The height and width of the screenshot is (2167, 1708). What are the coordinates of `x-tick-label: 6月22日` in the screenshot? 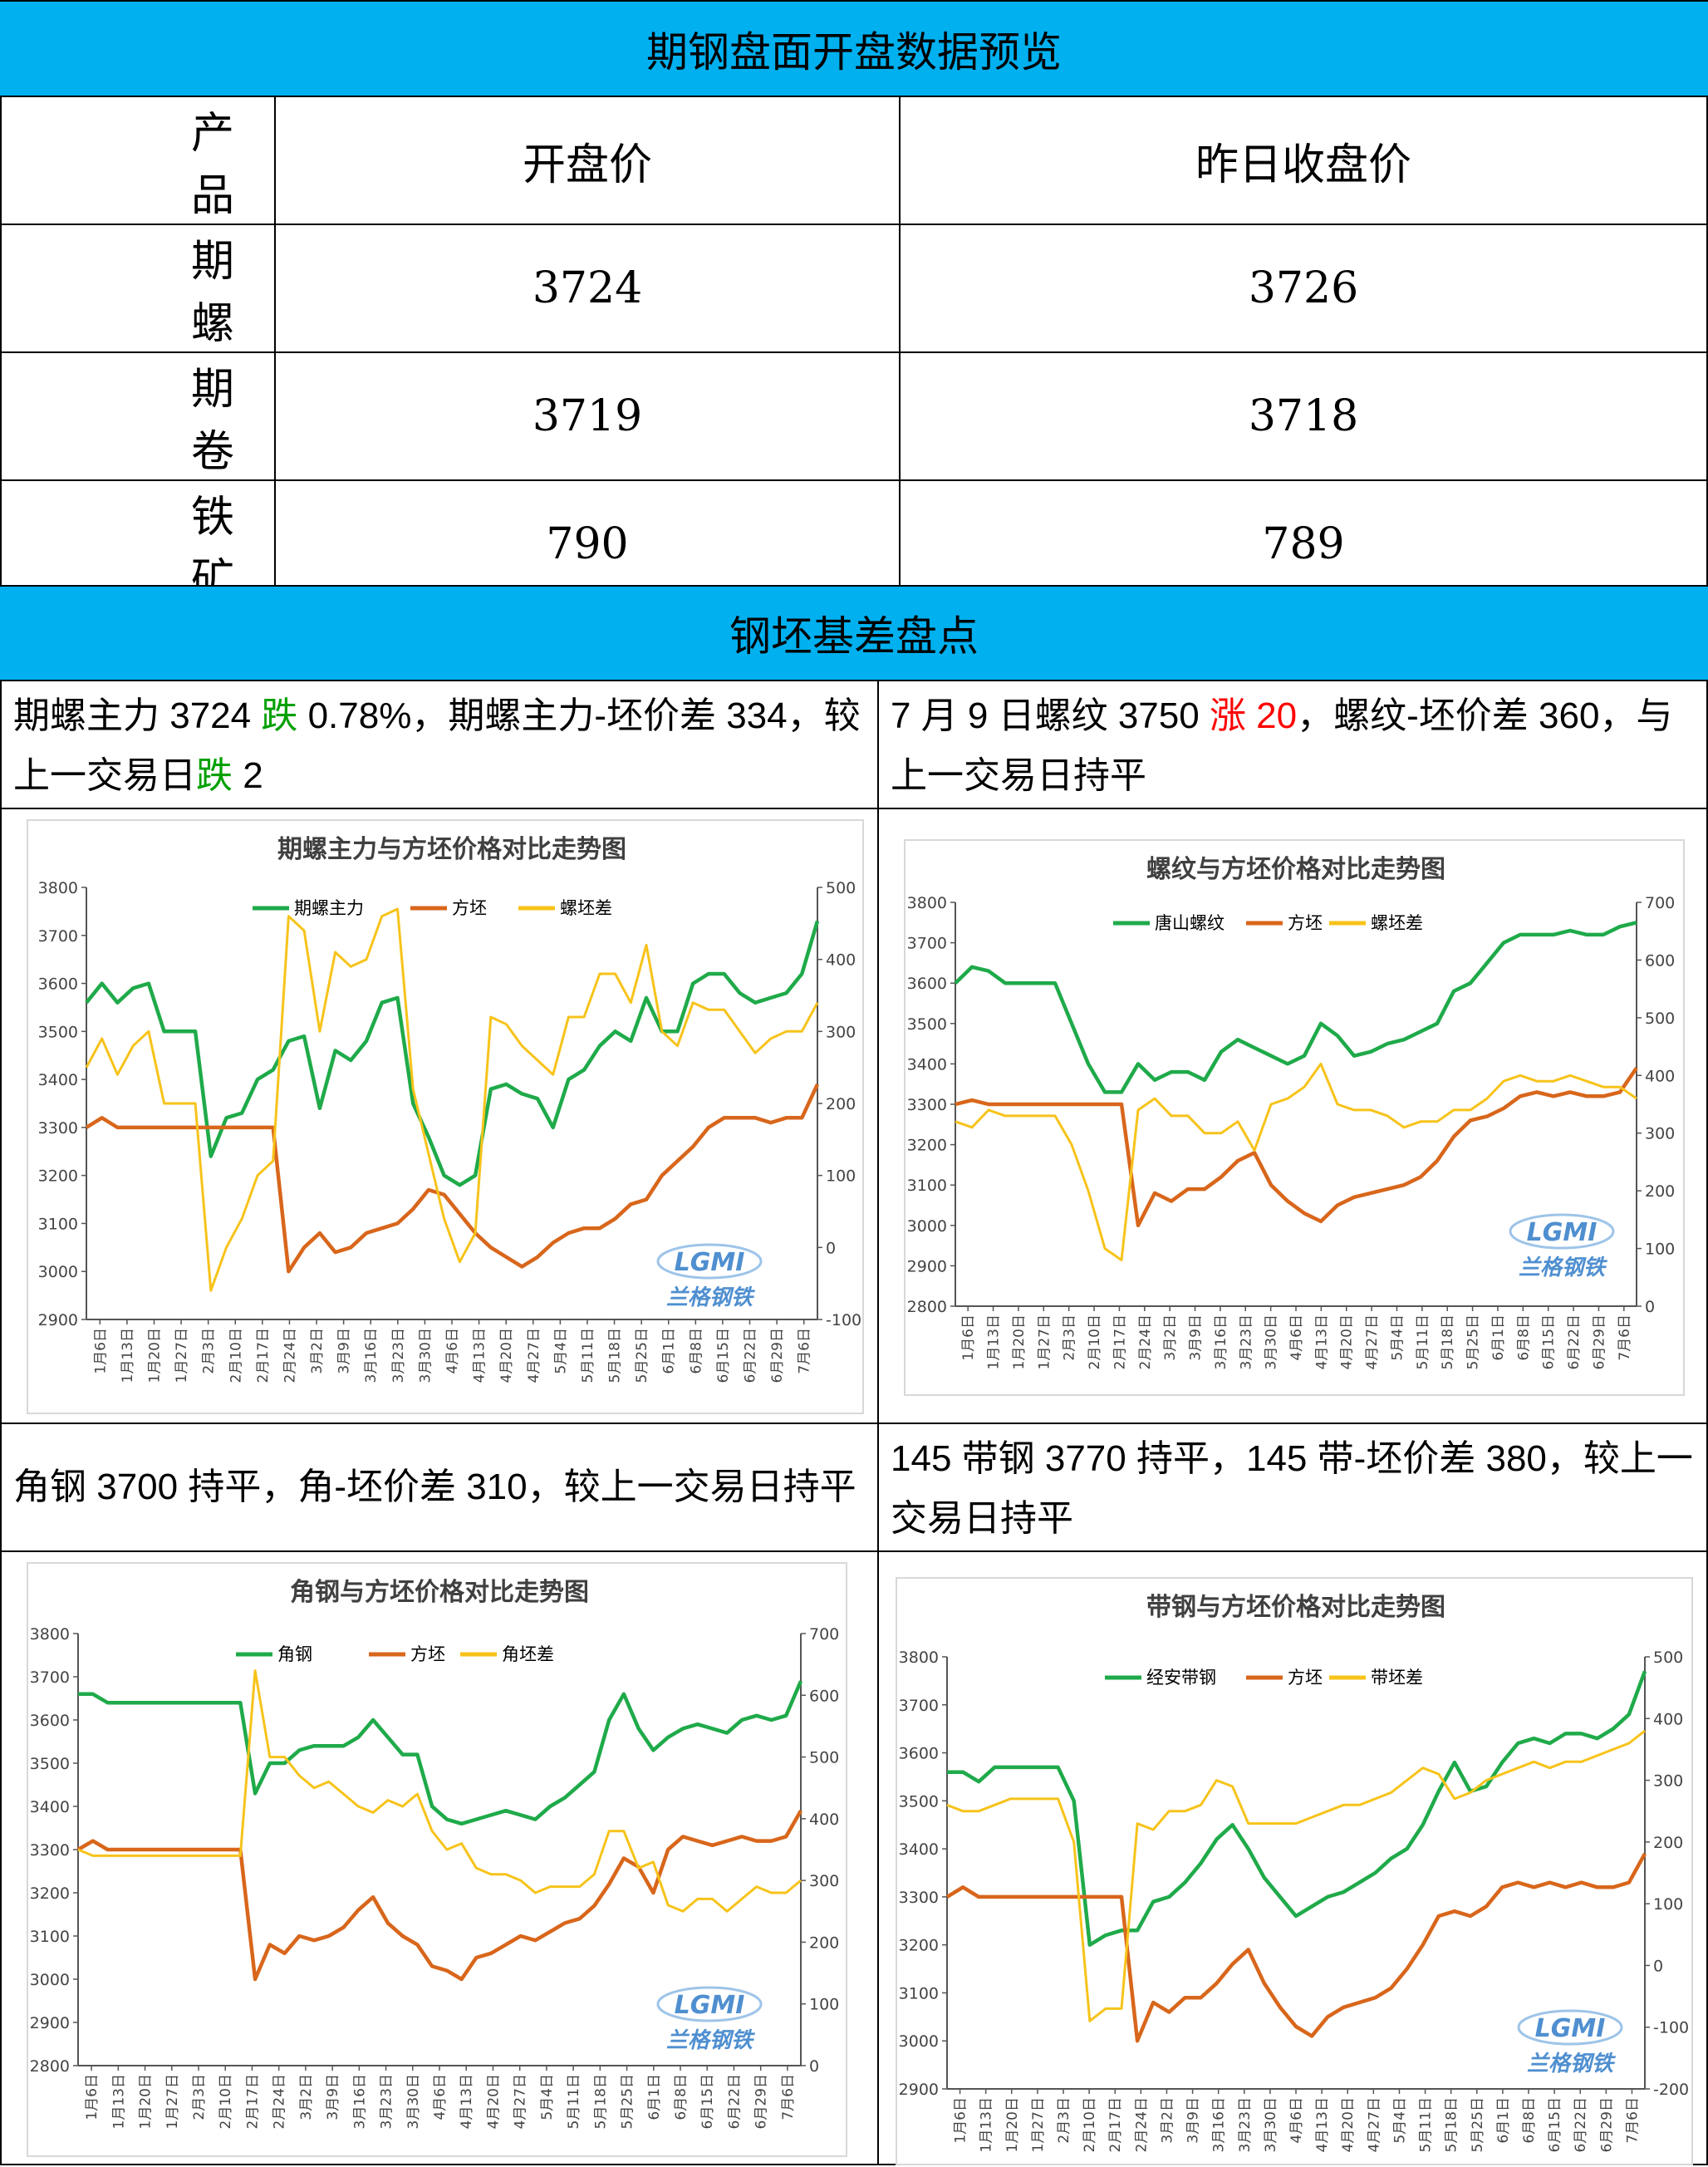 It's located at (1574, 1341).